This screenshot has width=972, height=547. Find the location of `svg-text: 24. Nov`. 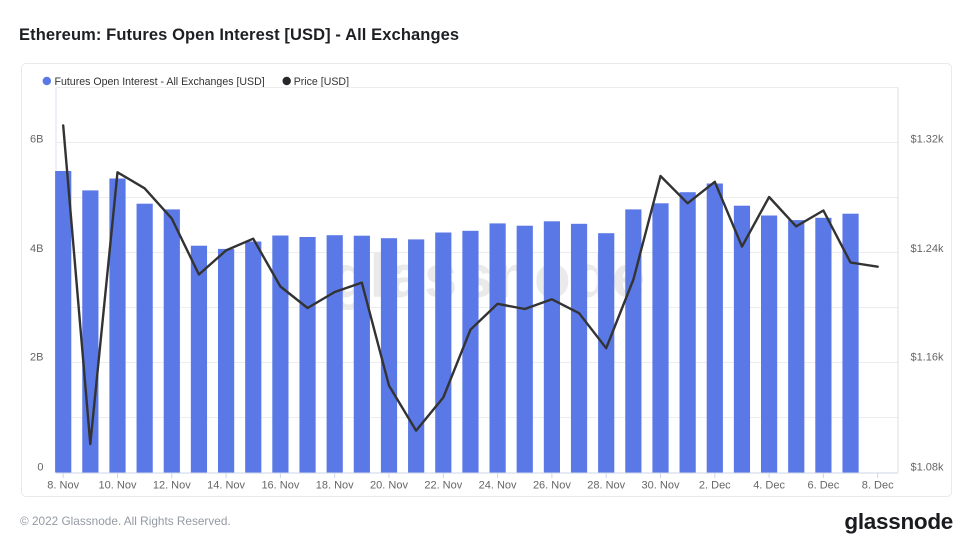

svg-text: 24. Nov is located at coordinates (498, 486).